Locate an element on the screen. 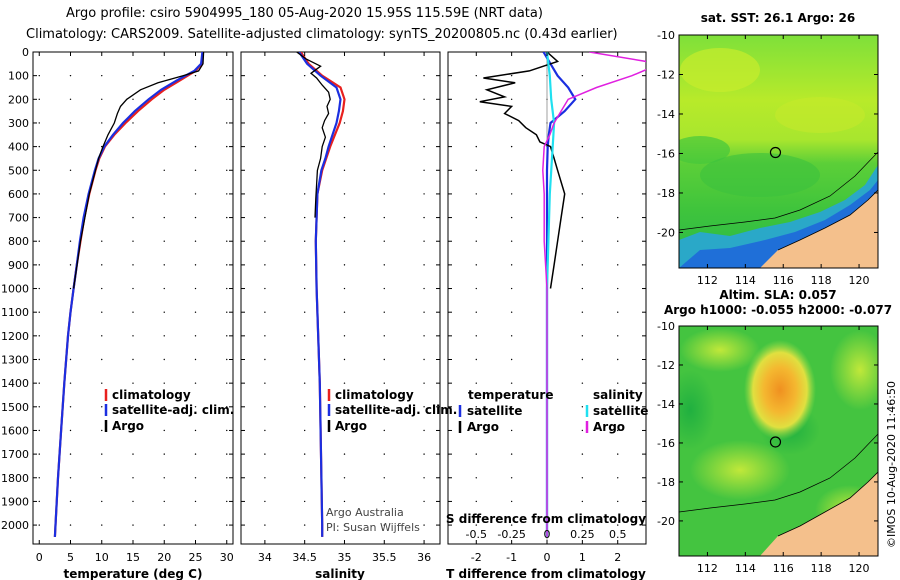  temperature-xtick-label: 0 is located at coordinates (39, 557).